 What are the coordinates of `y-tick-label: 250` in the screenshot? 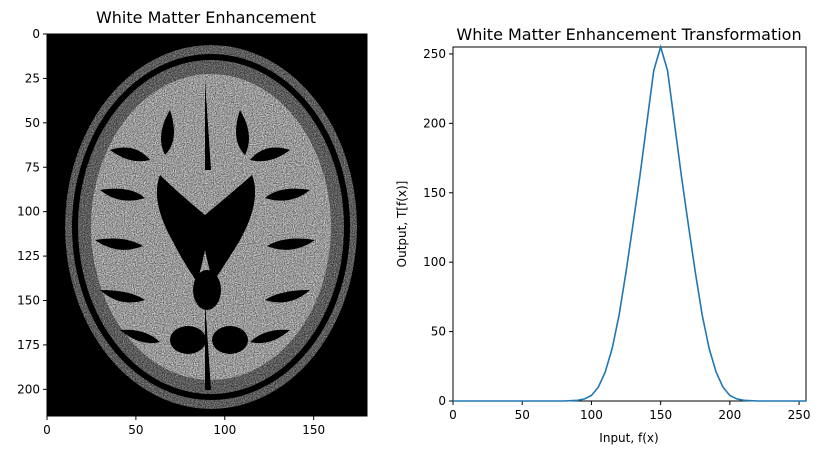 It's located at (434, 54).